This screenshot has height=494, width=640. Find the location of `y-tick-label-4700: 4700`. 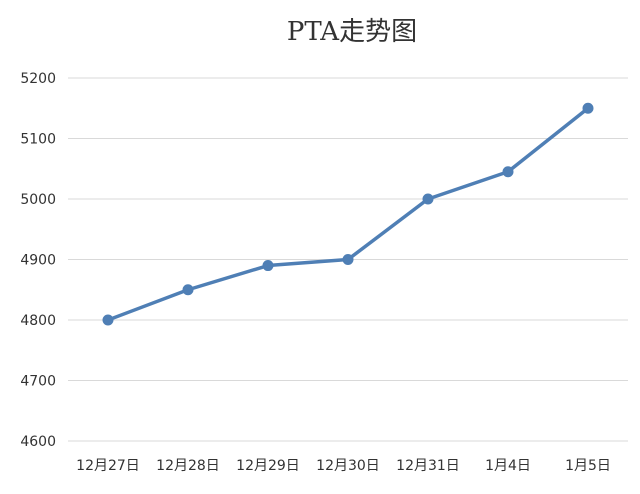

y-tick-label-4700: 4700 is located at coordinates (38, 382).